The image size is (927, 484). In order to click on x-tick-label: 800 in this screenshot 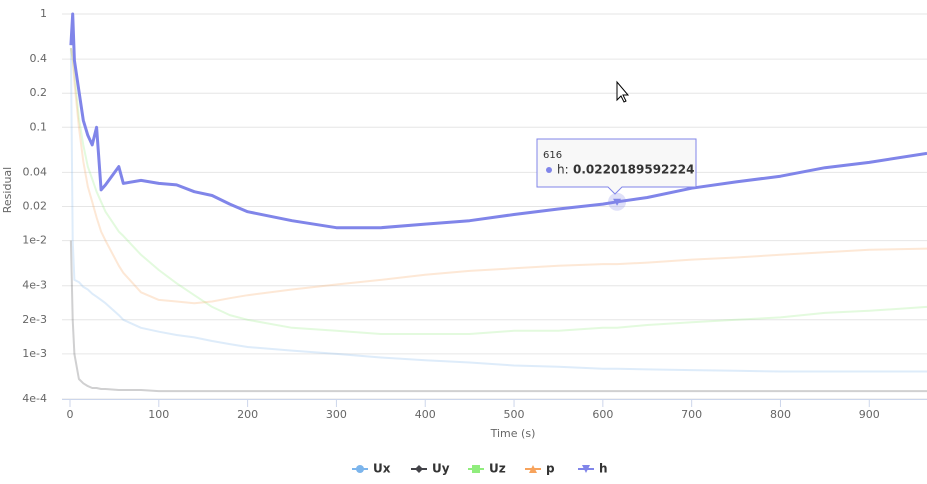, I will do `click(780, 414)`.